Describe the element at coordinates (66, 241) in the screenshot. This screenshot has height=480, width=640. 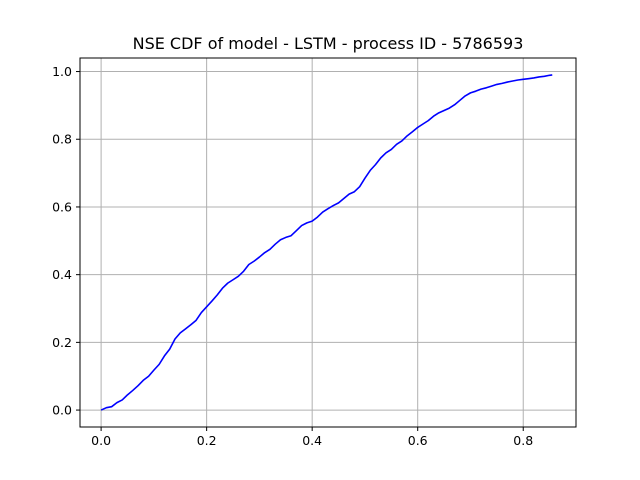
I see `y-axis: 0.0 0.2 0.4 0.6 0.8 1.0` at that location.